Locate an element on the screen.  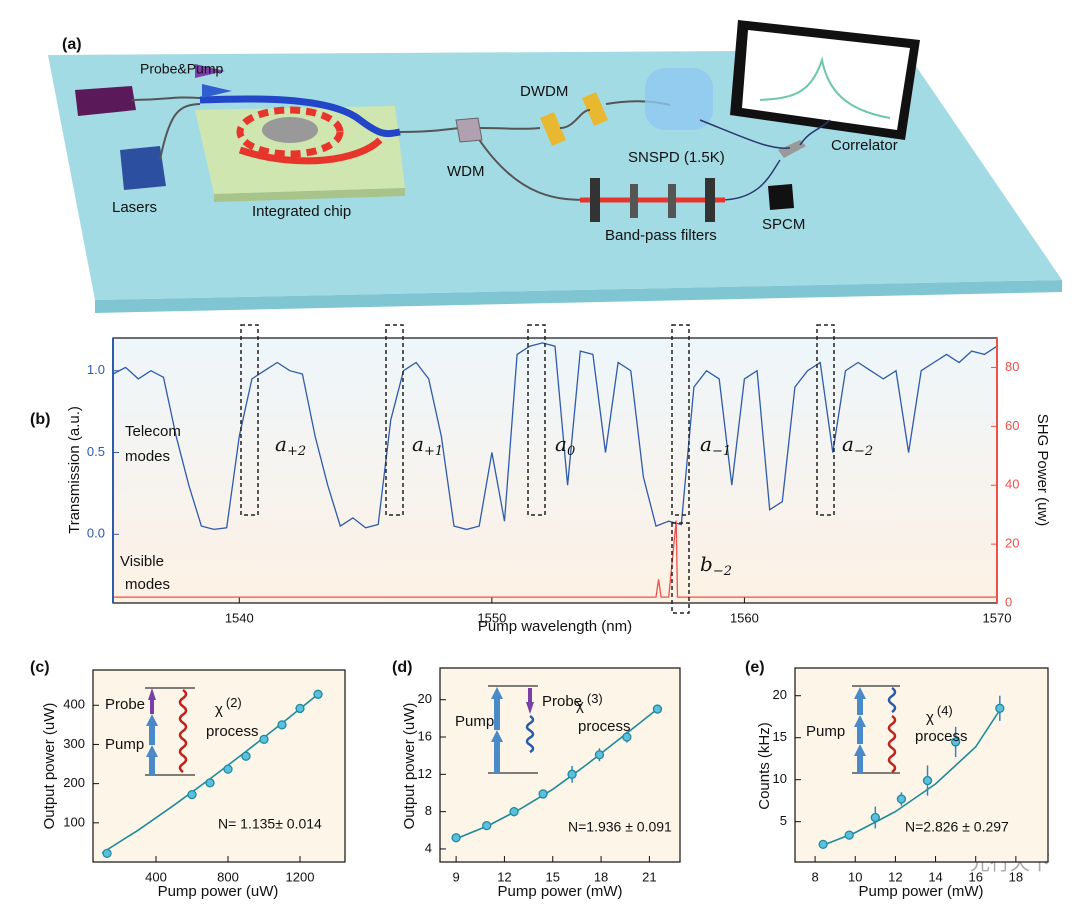
y2-tick-label: 80 is located at coordinates (1012, 366).